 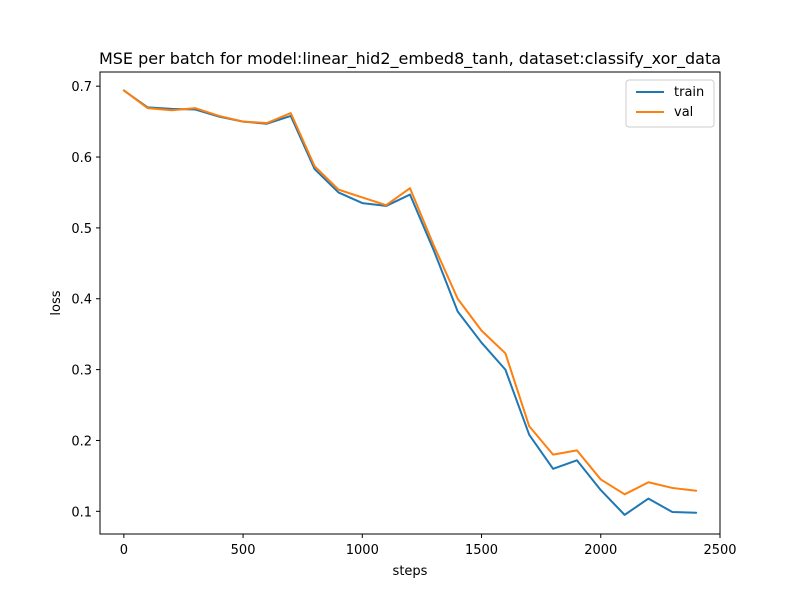 What do you see at coordinates (81, 512) in the screenshot?
I see `y-tick-label: 0.1` at bounding box center [81, 512].